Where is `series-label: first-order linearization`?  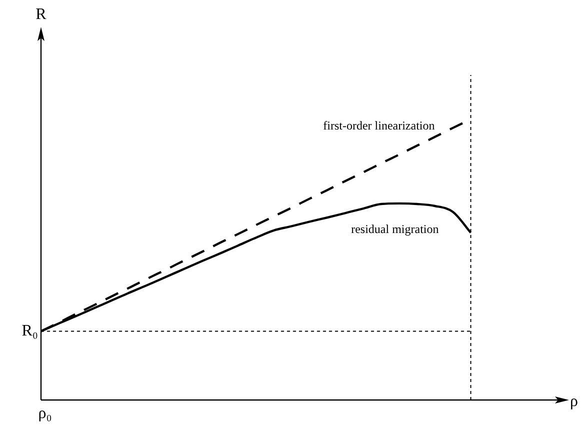
series-label: first-order linearization is located at coordinates (379, 125).